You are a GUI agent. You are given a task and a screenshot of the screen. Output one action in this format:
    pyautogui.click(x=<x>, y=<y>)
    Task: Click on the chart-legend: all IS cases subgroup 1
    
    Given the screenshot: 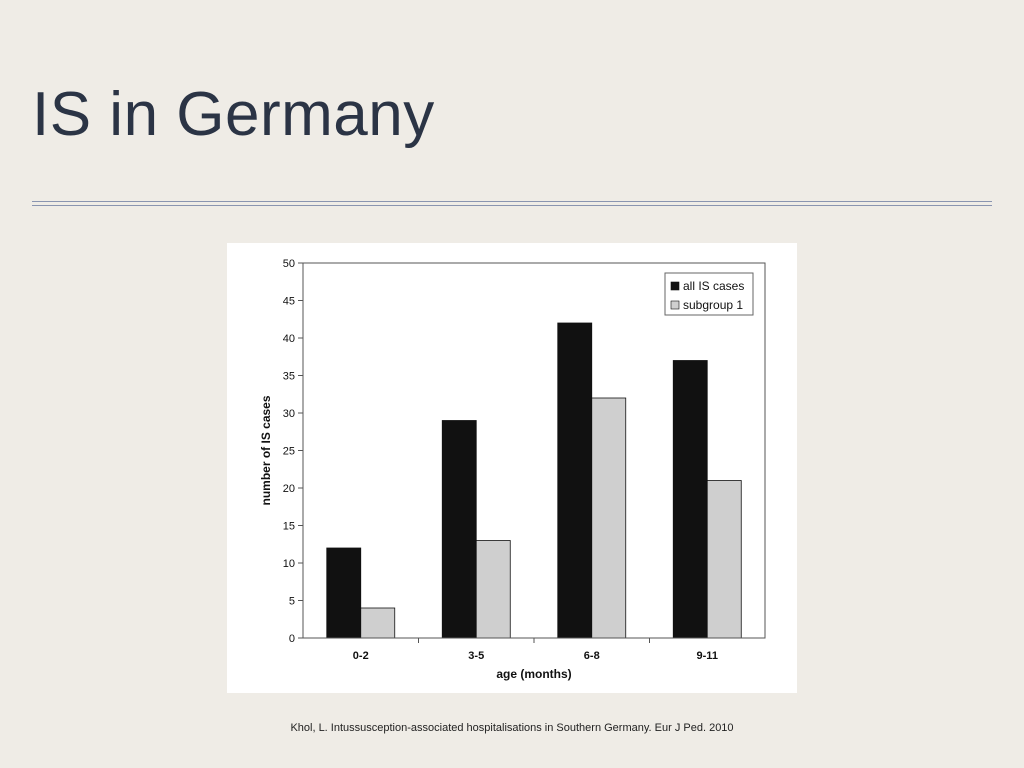 What is the action you would take?
    pyautogui.click(x=709, y=294)
    